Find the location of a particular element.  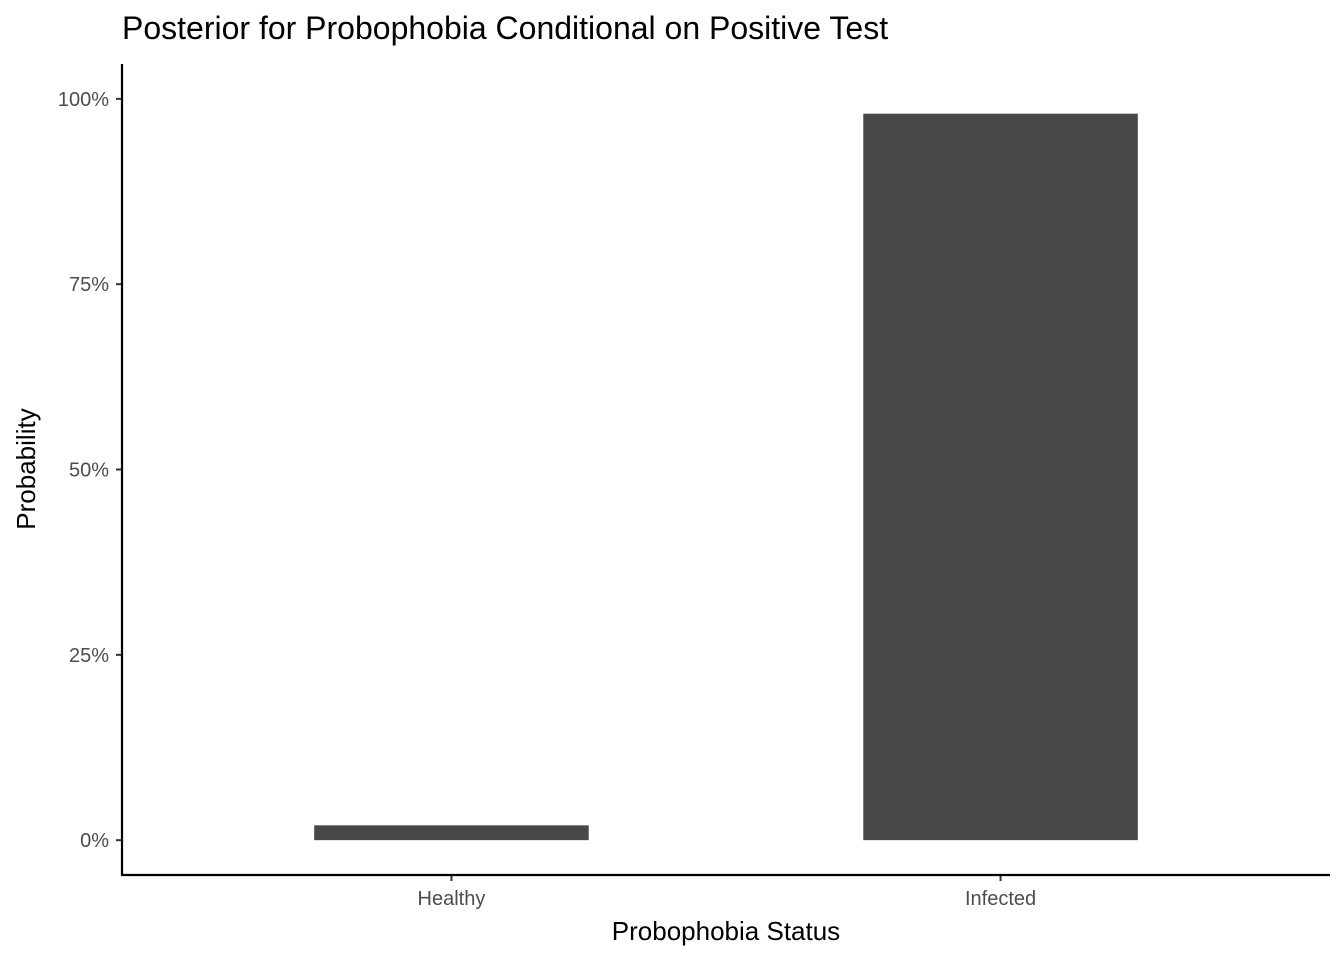

y-tick-label: 50% is located at coordinates (89, 471).